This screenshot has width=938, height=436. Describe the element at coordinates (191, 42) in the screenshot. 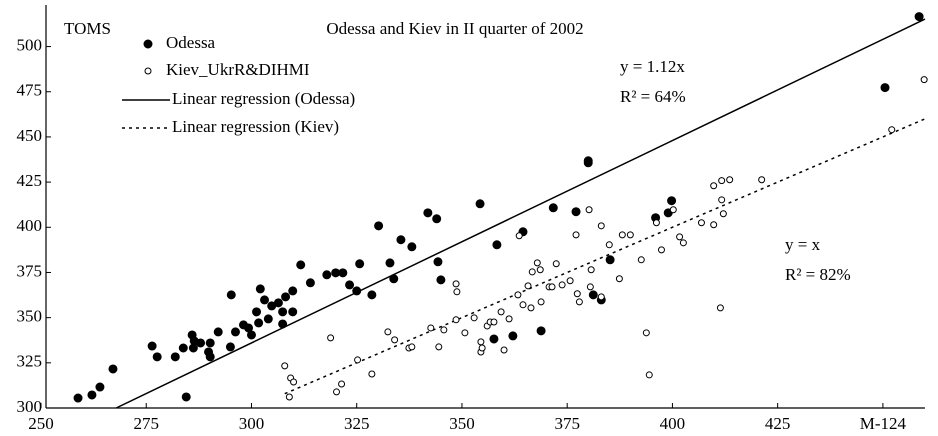

I see `legend-label: Odessa` at that location.